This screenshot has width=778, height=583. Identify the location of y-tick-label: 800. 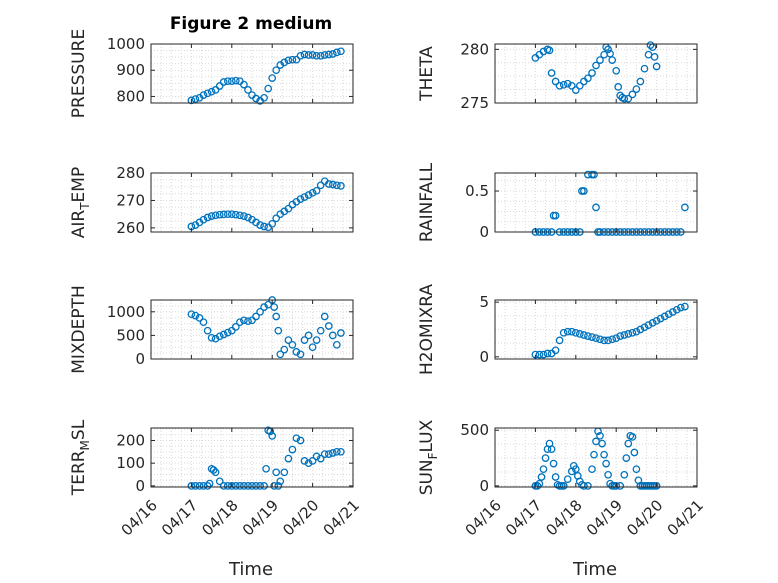
(130, 96).